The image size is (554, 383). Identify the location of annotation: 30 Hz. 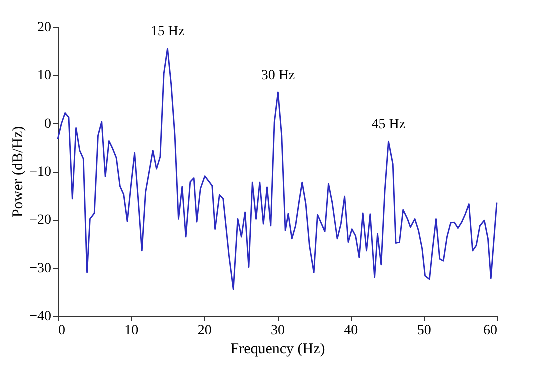
(278, 76).